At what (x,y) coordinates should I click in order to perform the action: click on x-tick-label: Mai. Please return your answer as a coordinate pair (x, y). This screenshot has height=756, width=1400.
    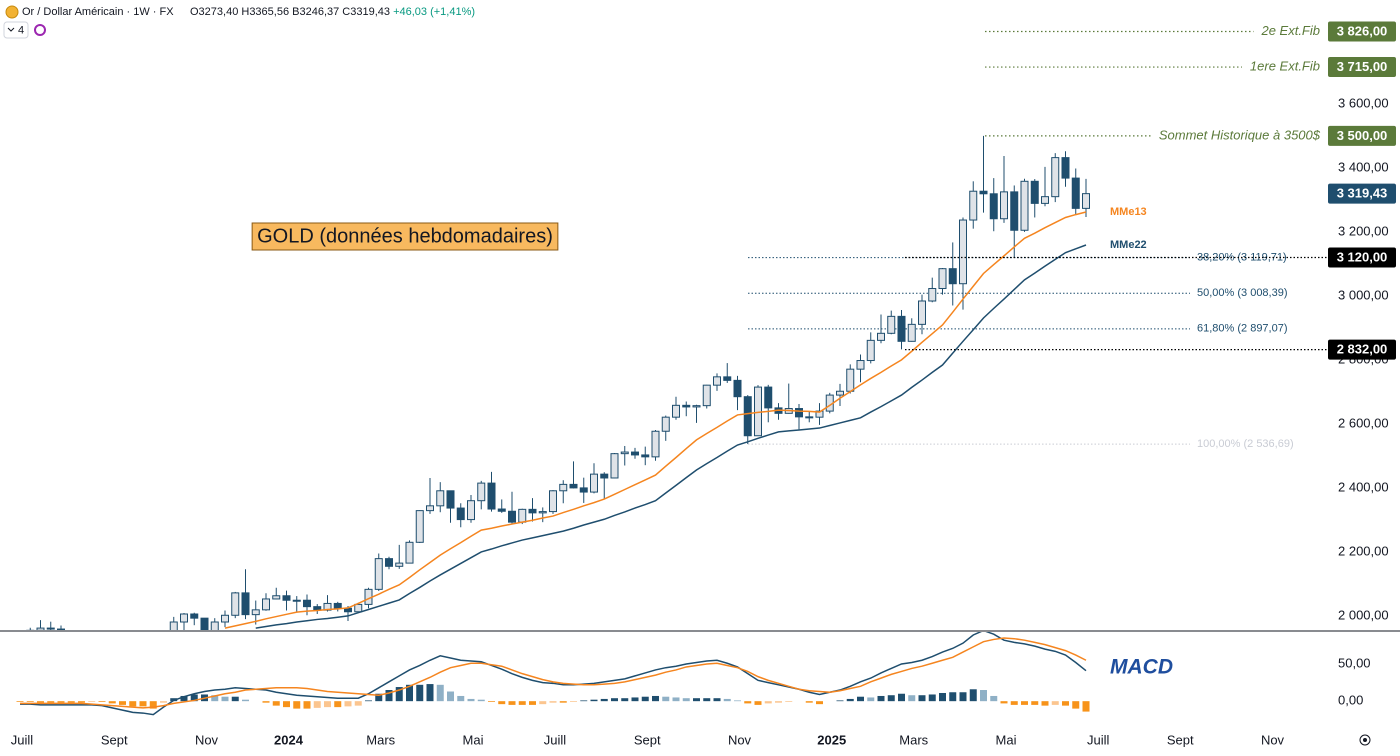
    Looking at the image, I should click on (473, 739).